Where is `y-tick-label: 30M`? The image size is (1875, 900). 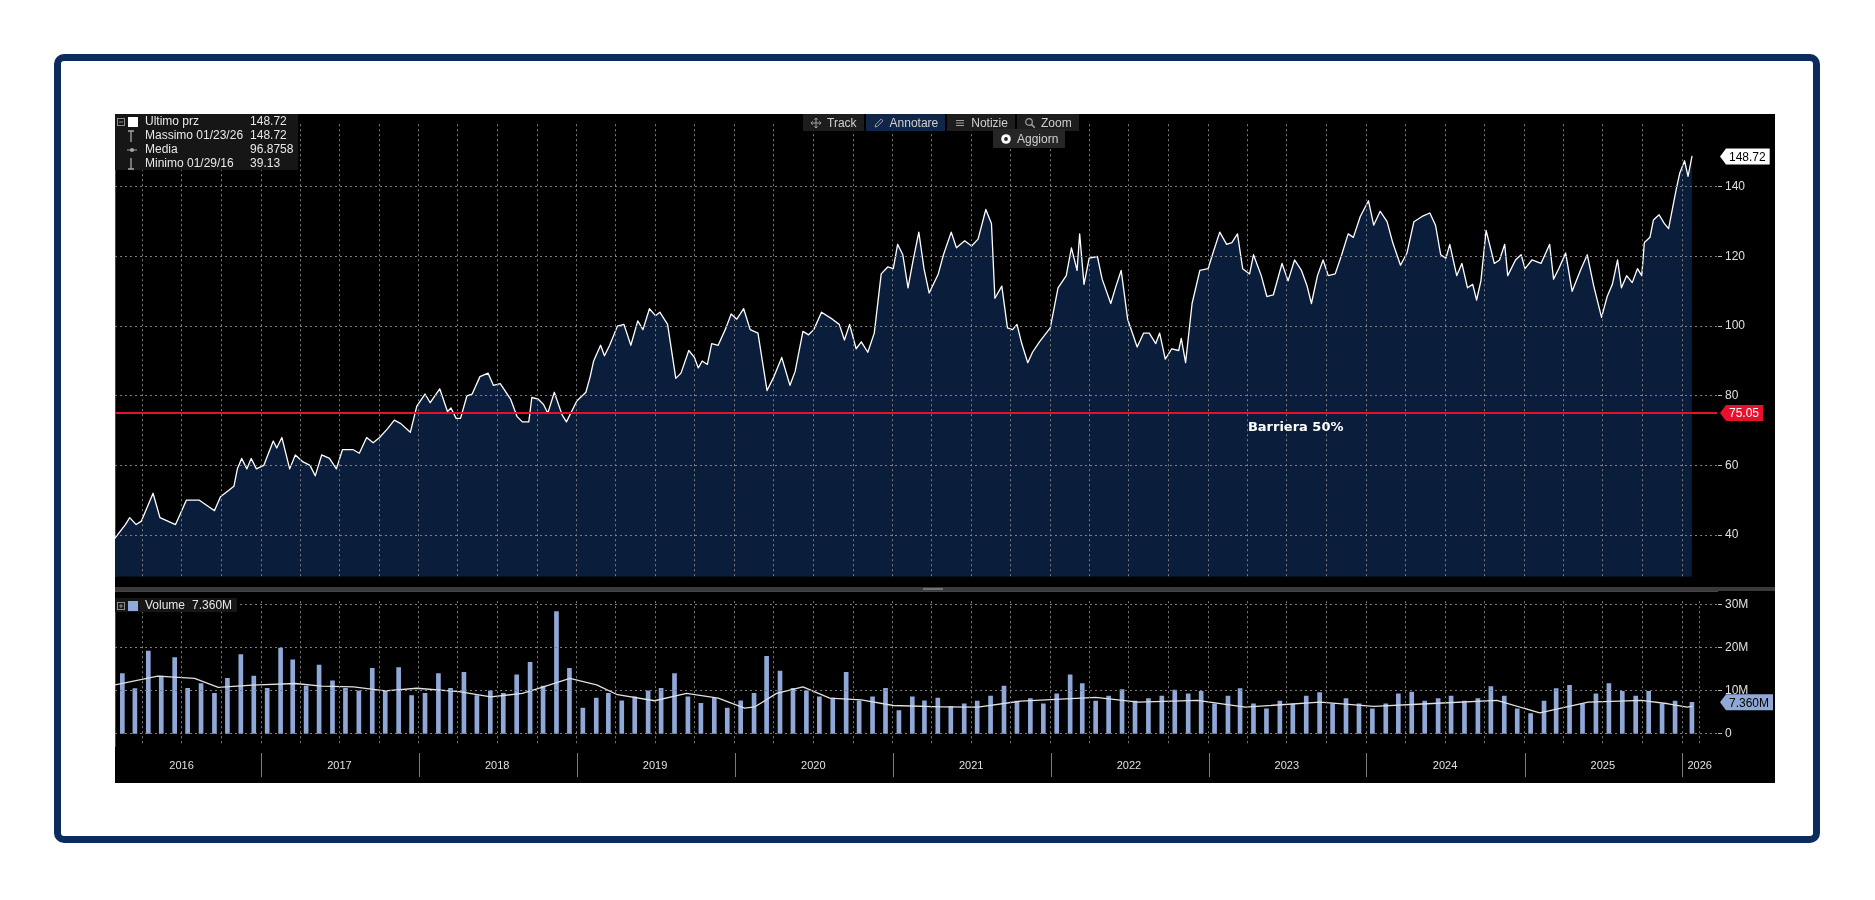 y-tick-label: 30M is located at coordinates (1737, 603).